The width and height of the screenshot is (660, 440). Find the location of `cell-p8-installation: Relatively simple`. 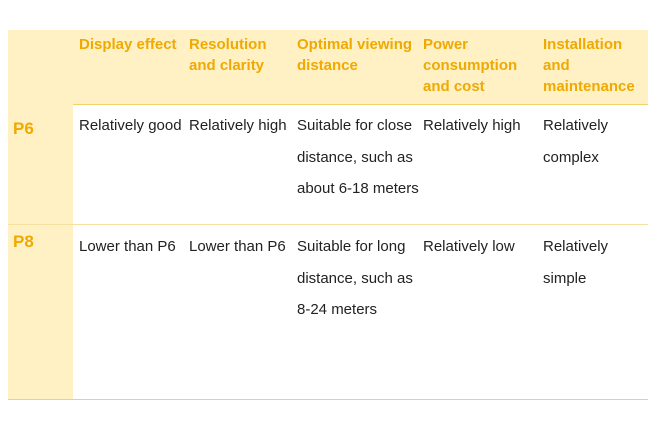

cell-p8-installation: Relatively simple is located at coordinates (576, 262).